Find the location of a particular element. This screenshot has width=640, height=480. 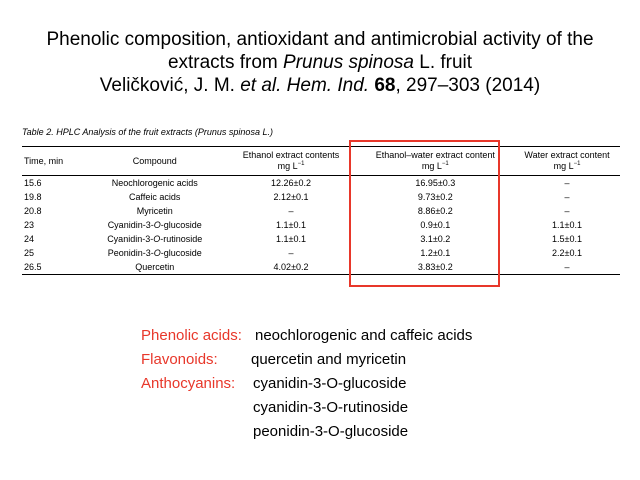

cell-time: 26.5 is located at coordinates (33, 266).